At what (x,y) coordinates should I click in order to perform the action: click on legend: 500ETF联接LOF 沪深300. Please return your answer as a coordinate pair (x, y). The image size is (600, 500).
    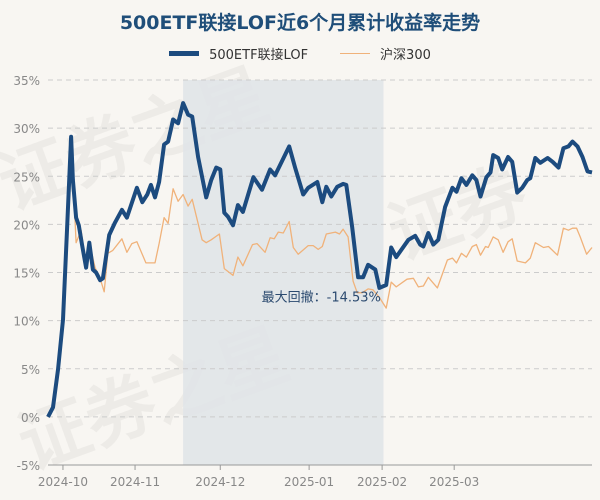
    Looking at the image, I should click on (300, 53).